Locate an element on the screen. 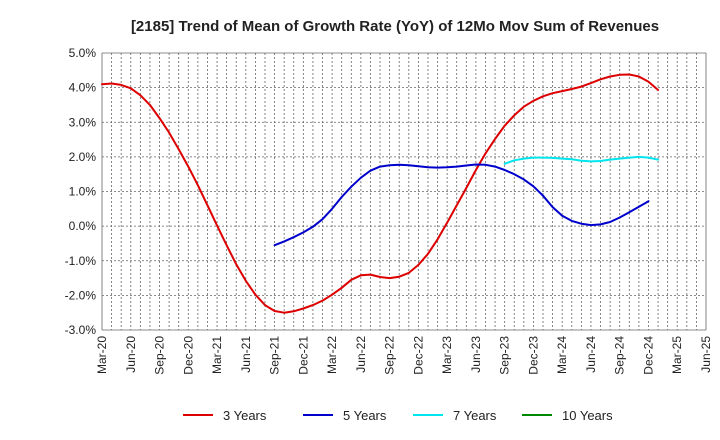 The width and height of the screenshot is (720, 440). x-tick-label: Sep-22 is located at coordinates (390, 355).